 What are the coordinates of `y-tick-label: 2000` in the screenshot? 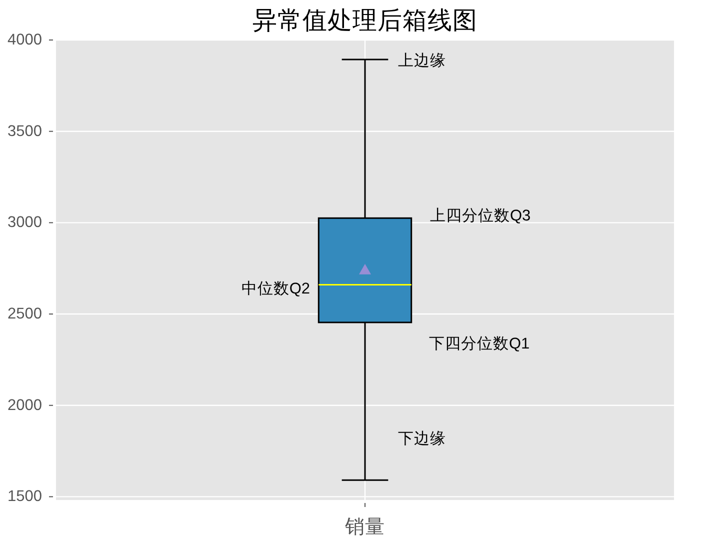 It's located at (25, 405).